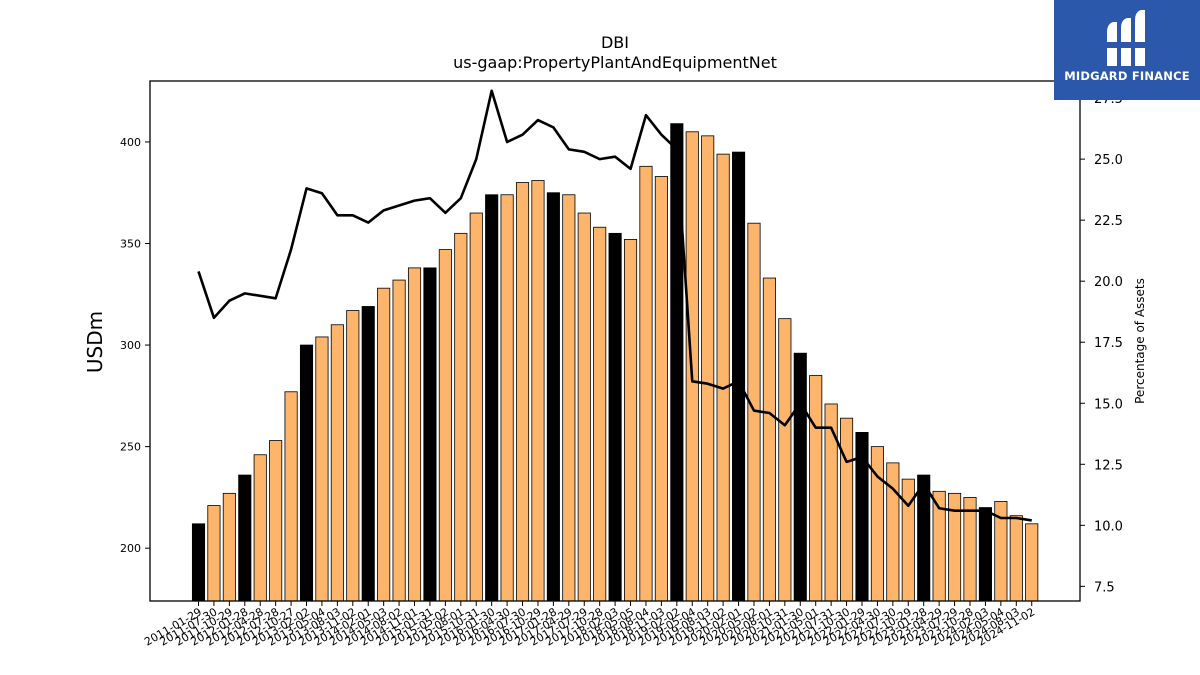 This screenshot has width=1200, height=675. I want to click on y-tick-label: 250, so click(130, 447).